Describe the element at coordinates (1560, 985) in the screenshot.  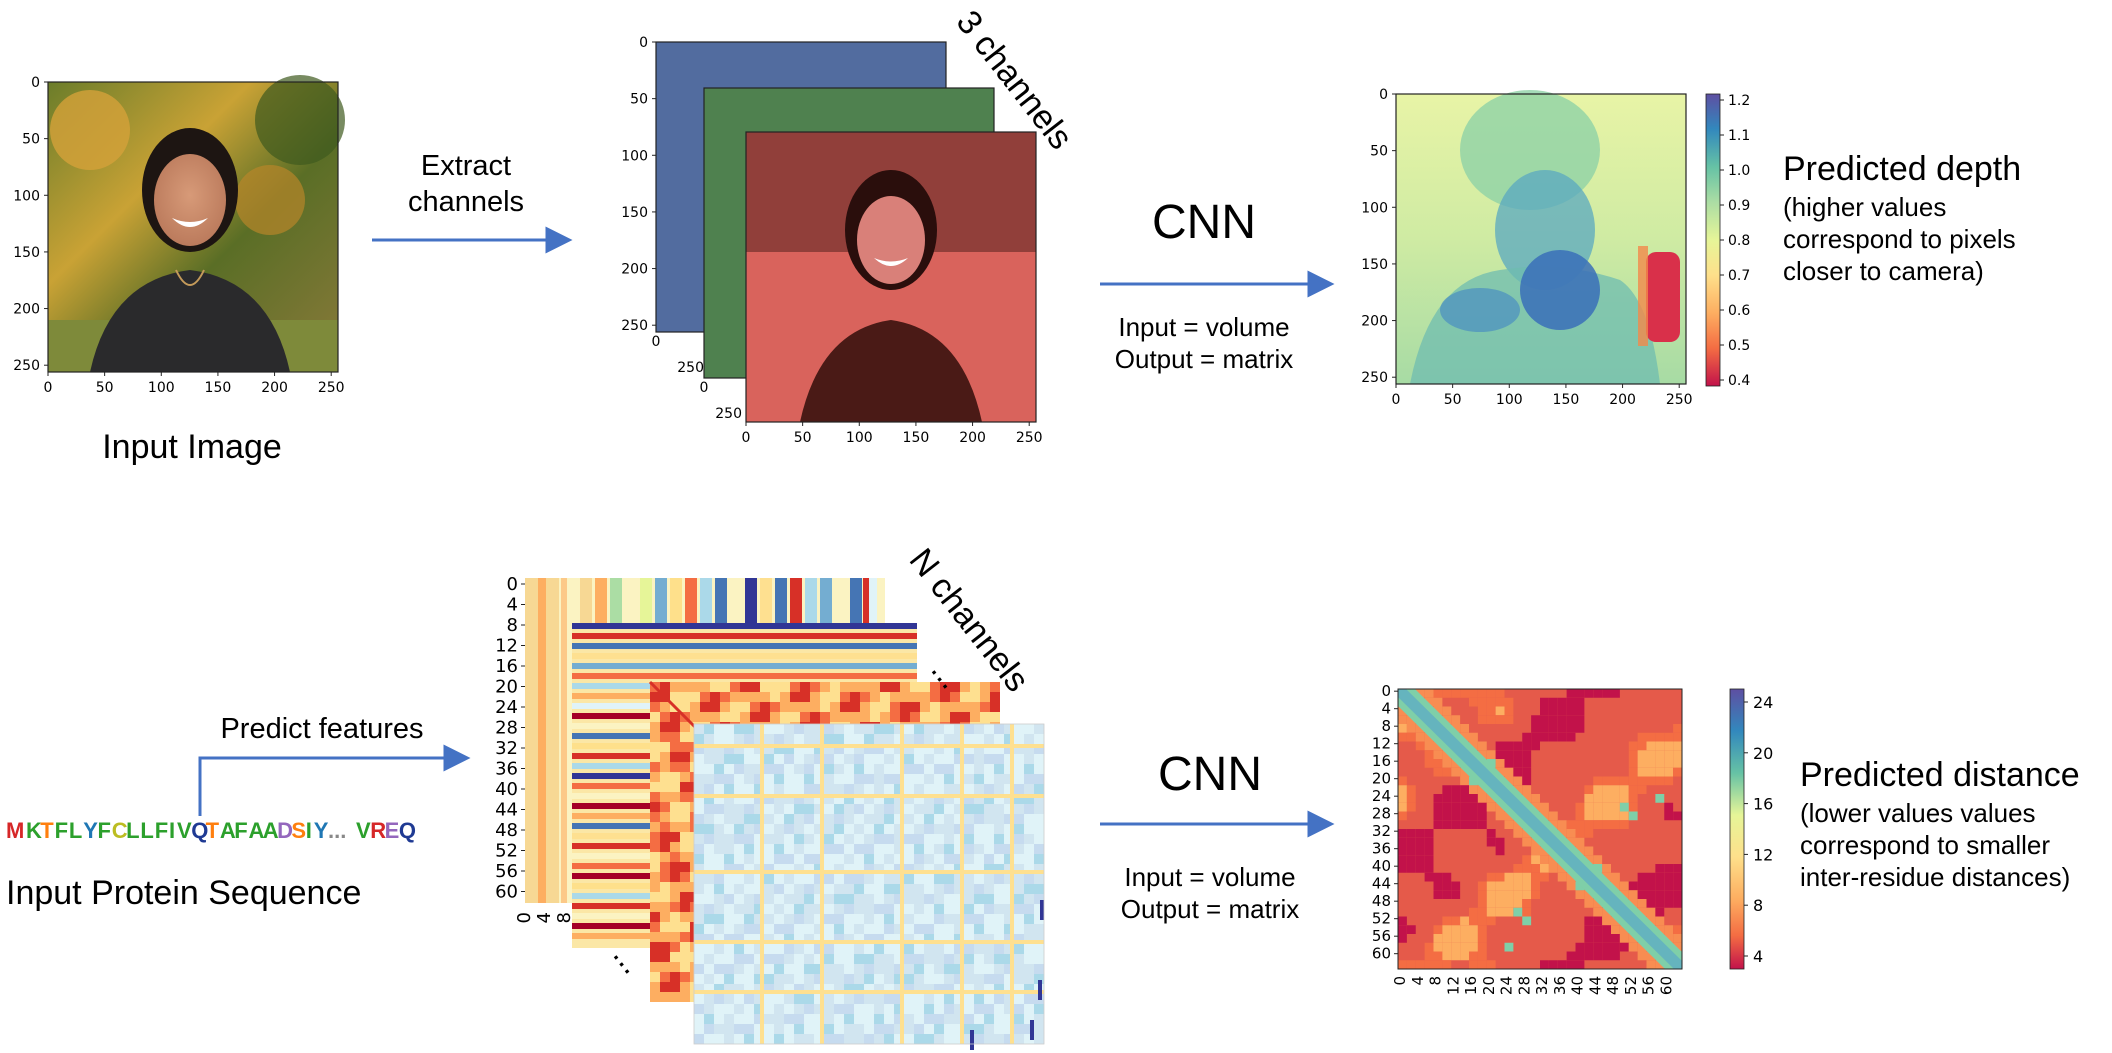
I see `distance-xtick: 36` at that location.